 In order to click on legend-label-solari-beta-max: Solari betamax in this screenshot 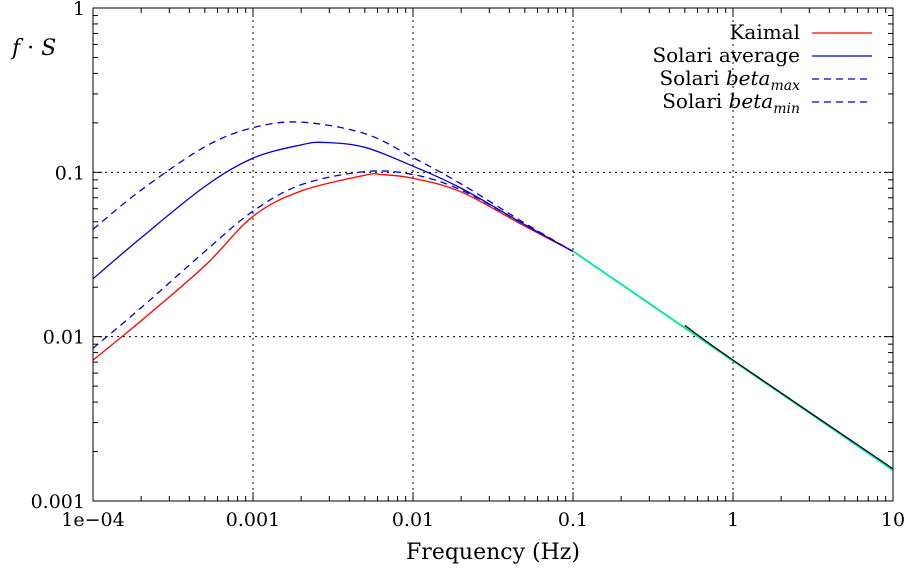, I will do `click(729, 80)`.